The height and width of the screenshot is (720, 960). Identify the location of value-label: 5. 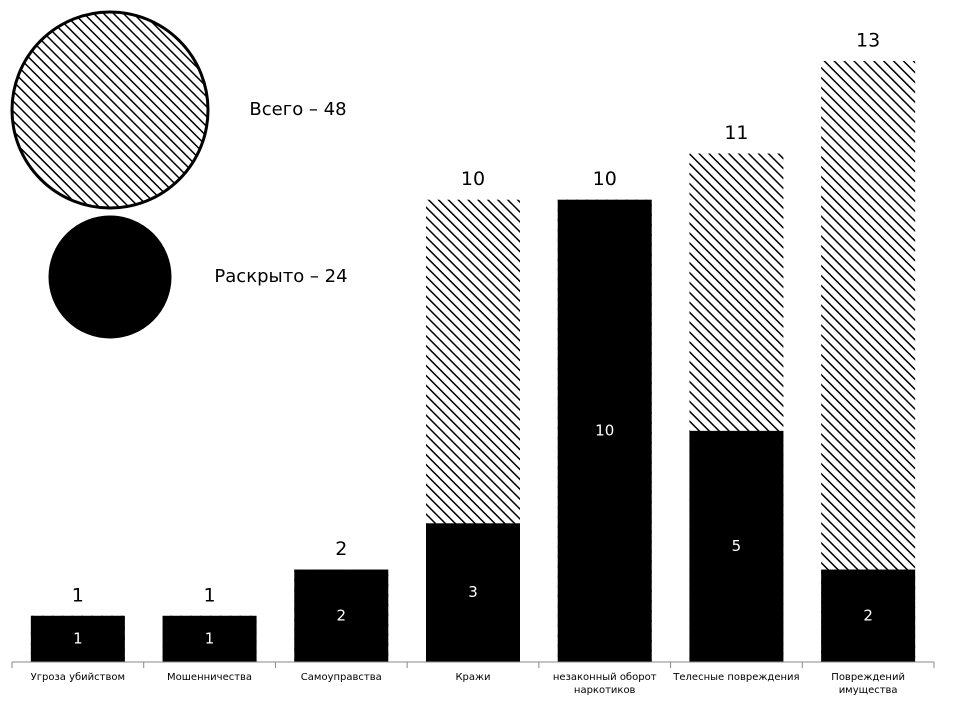
(737, 546).